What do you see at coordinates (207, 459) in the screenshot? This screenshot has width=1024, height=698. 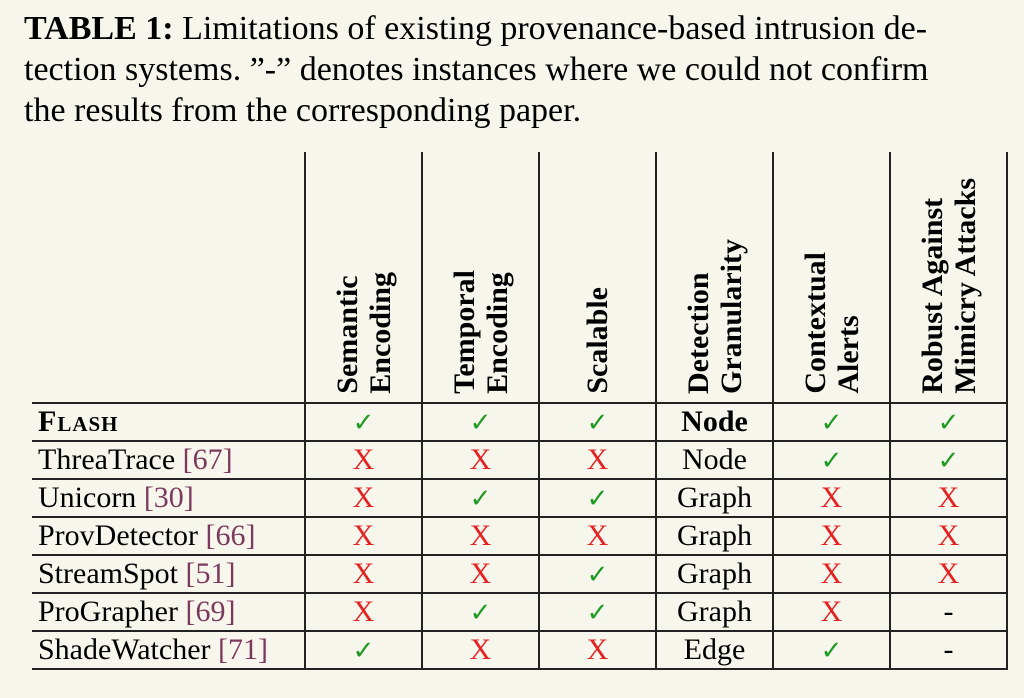 I see `citation-reference: [67]` at bounding box center [207, 459].